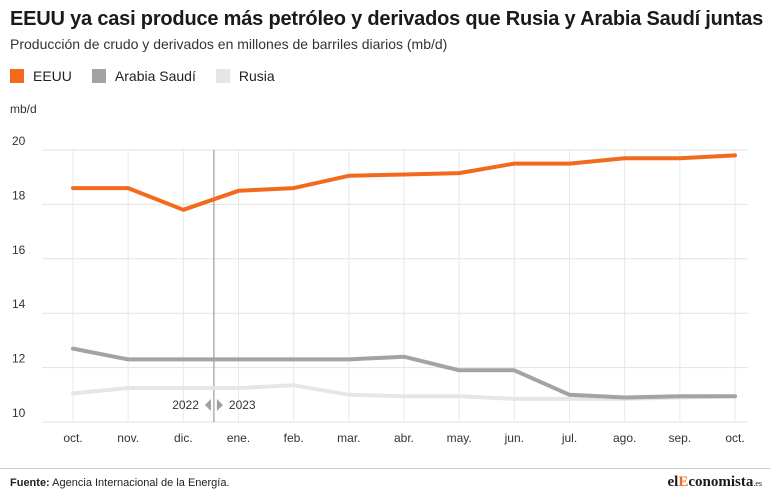 Image resolution: width=770 pixels, height=500 pixels. Describe the element at coordinates (624, 438) in the screenshot. I see `x-tick-label: ago.` at that location.